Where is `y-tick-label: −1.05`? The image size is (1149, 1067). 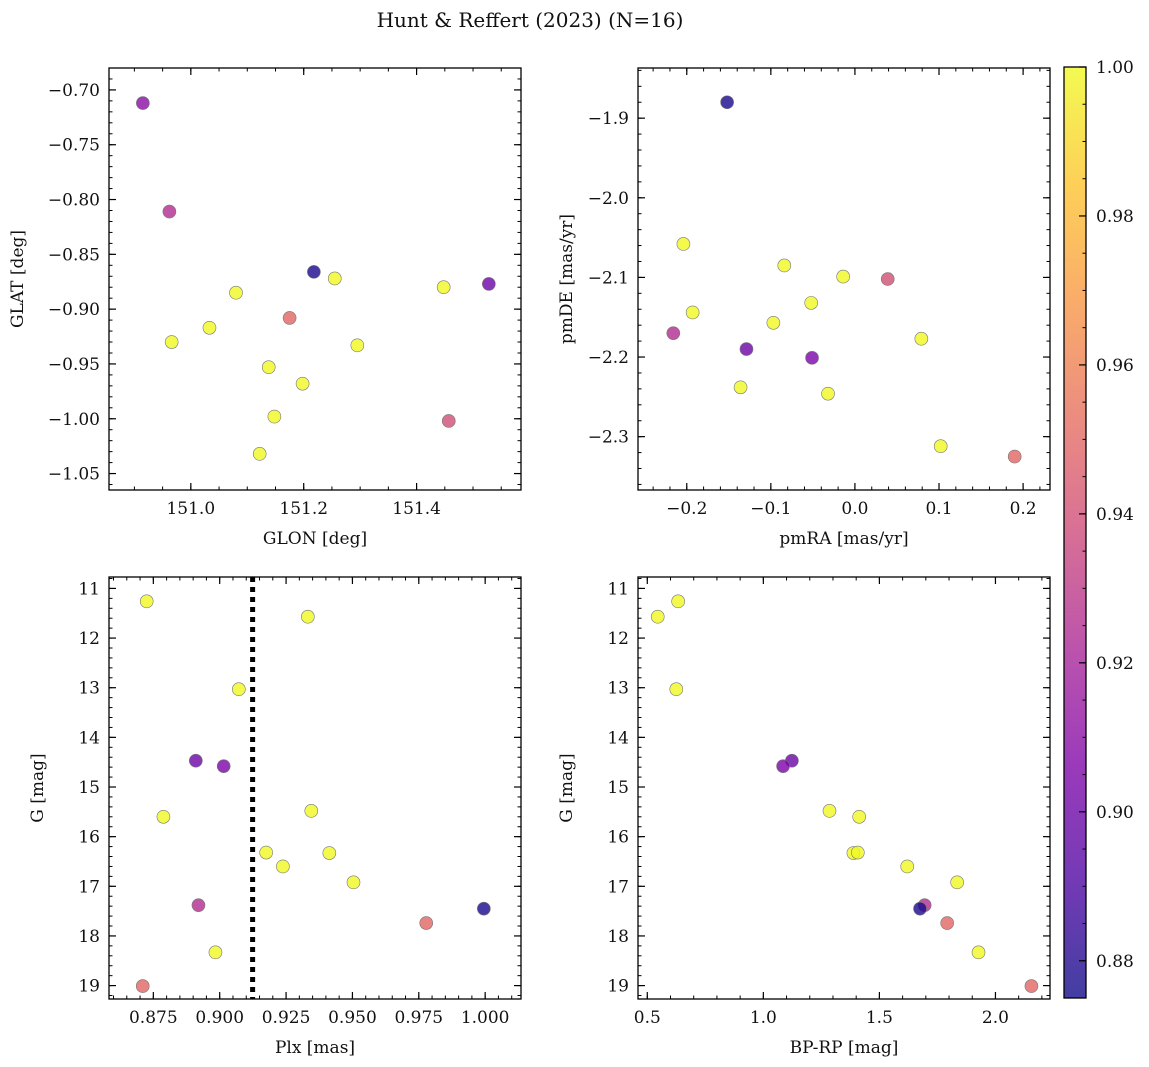 y-tick-label: −1.05 is located at coordinates (74, 475).